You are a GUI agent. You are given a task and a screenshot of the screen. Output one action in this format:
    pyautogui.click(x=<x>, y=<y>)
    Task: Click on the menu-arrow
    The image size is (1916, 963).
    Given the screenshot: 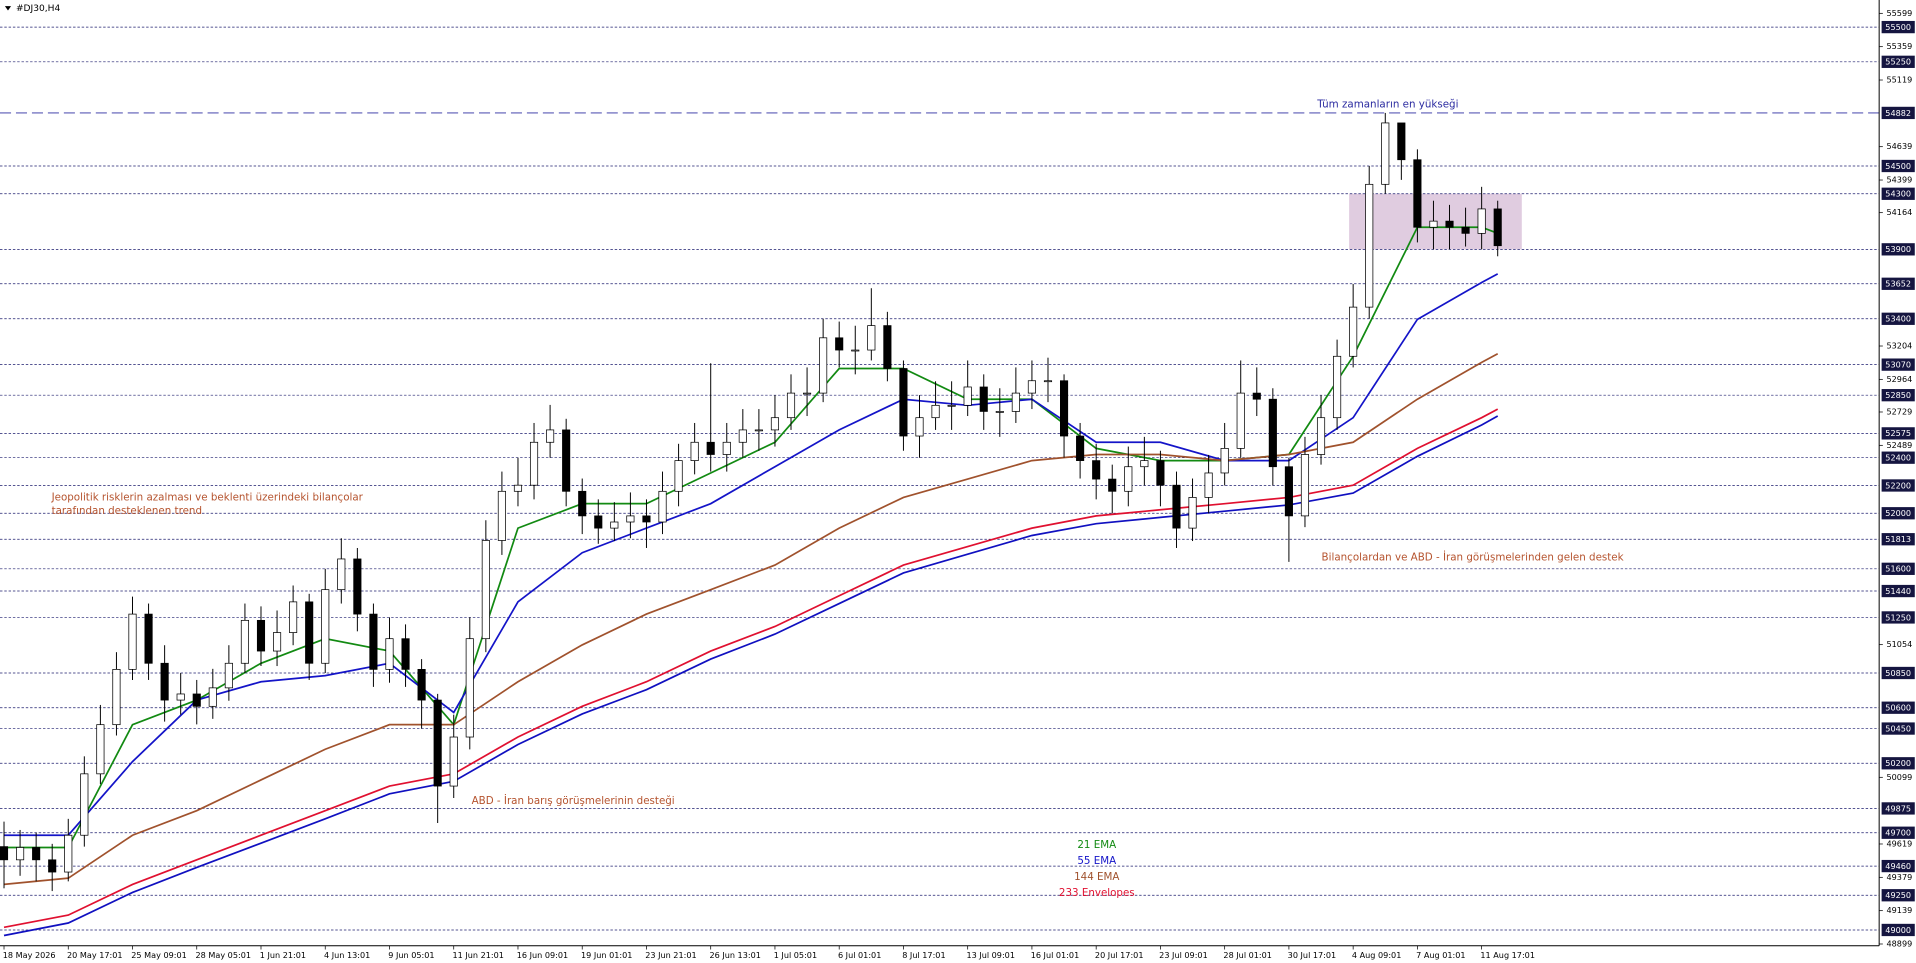 What is the action you would take?
    pyautogui.click(x=8, y=8)
    